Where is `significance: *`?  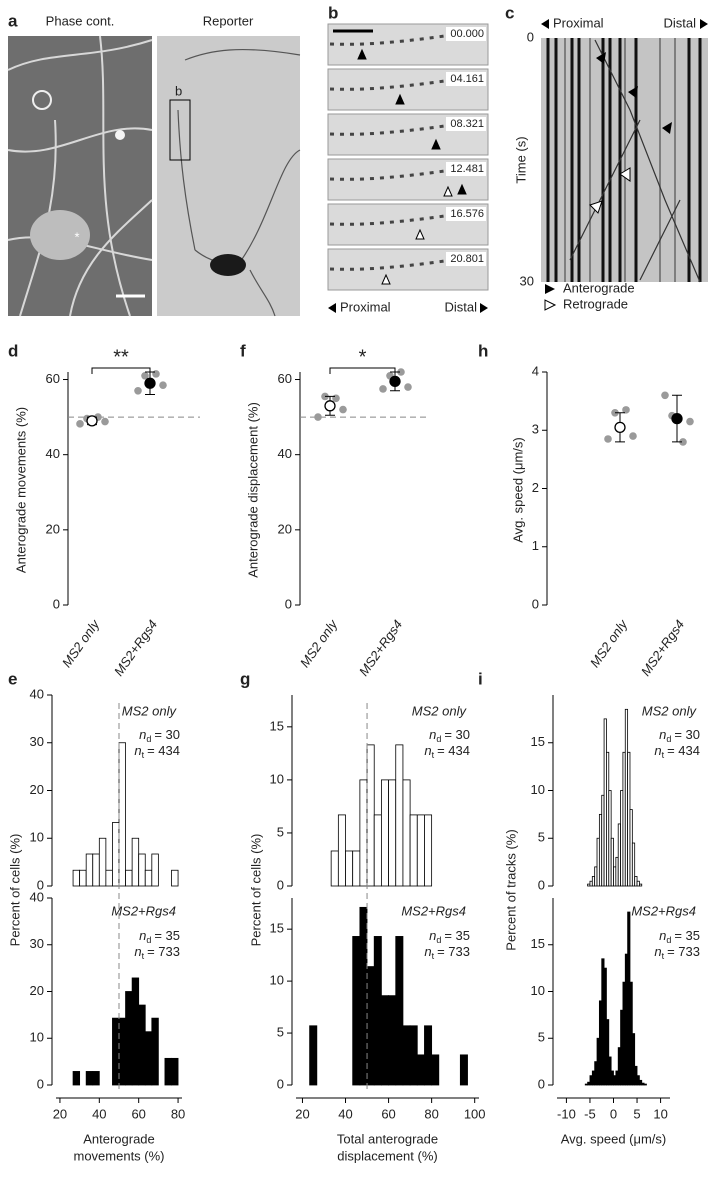 significance: * is located at coordinates (363, 357).